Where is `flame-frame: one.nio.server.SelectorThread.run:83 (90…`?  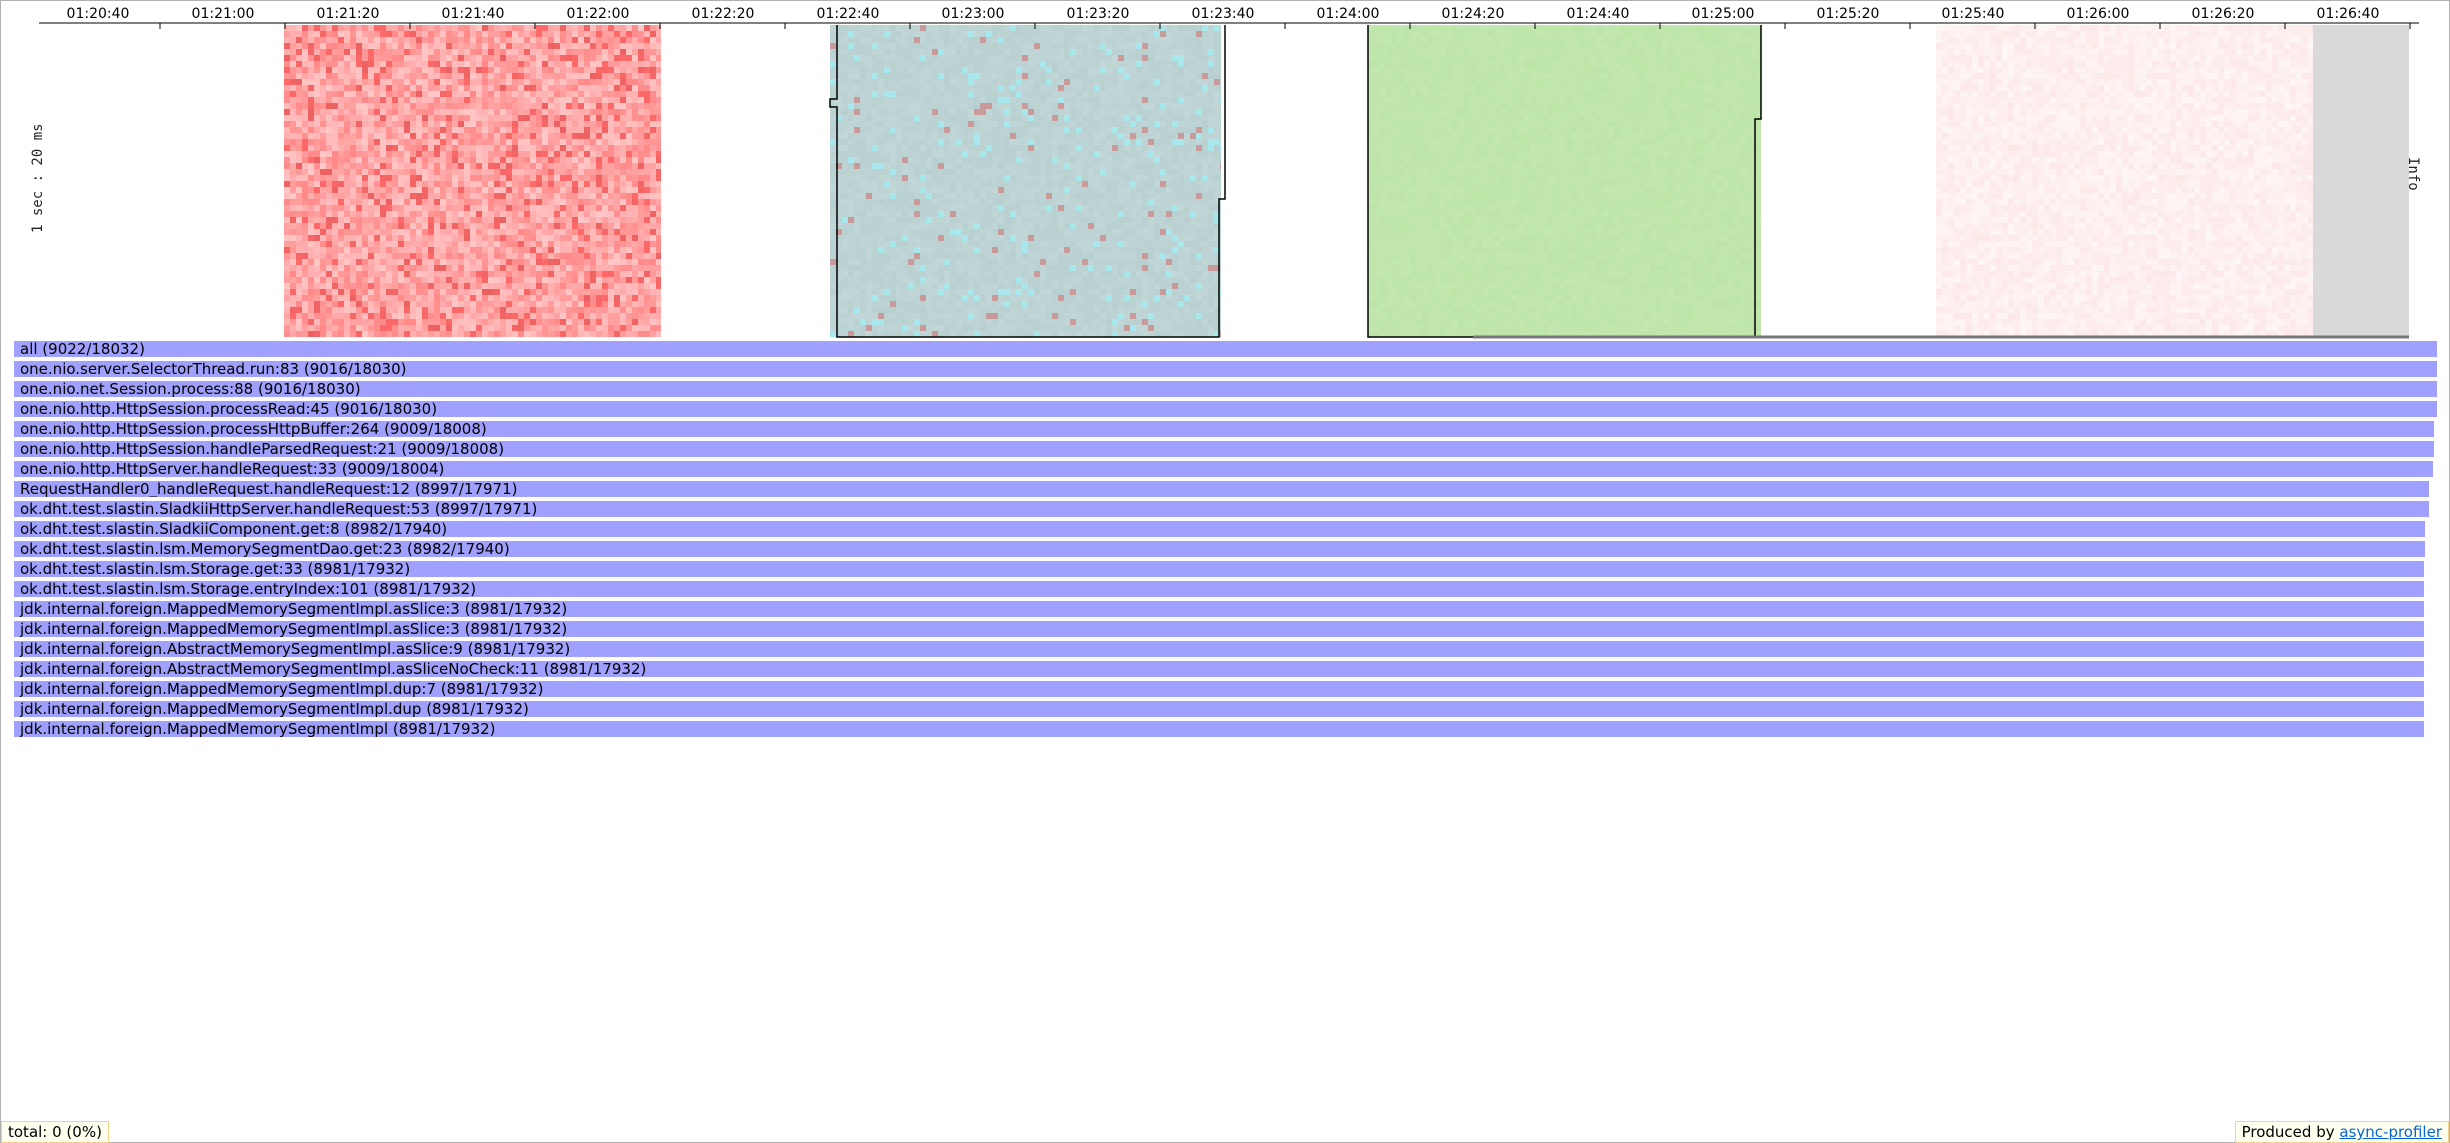 flame-frame: one.nio.server.SelectorThread.run:83 (90… is located at coordinates (1225, 369).